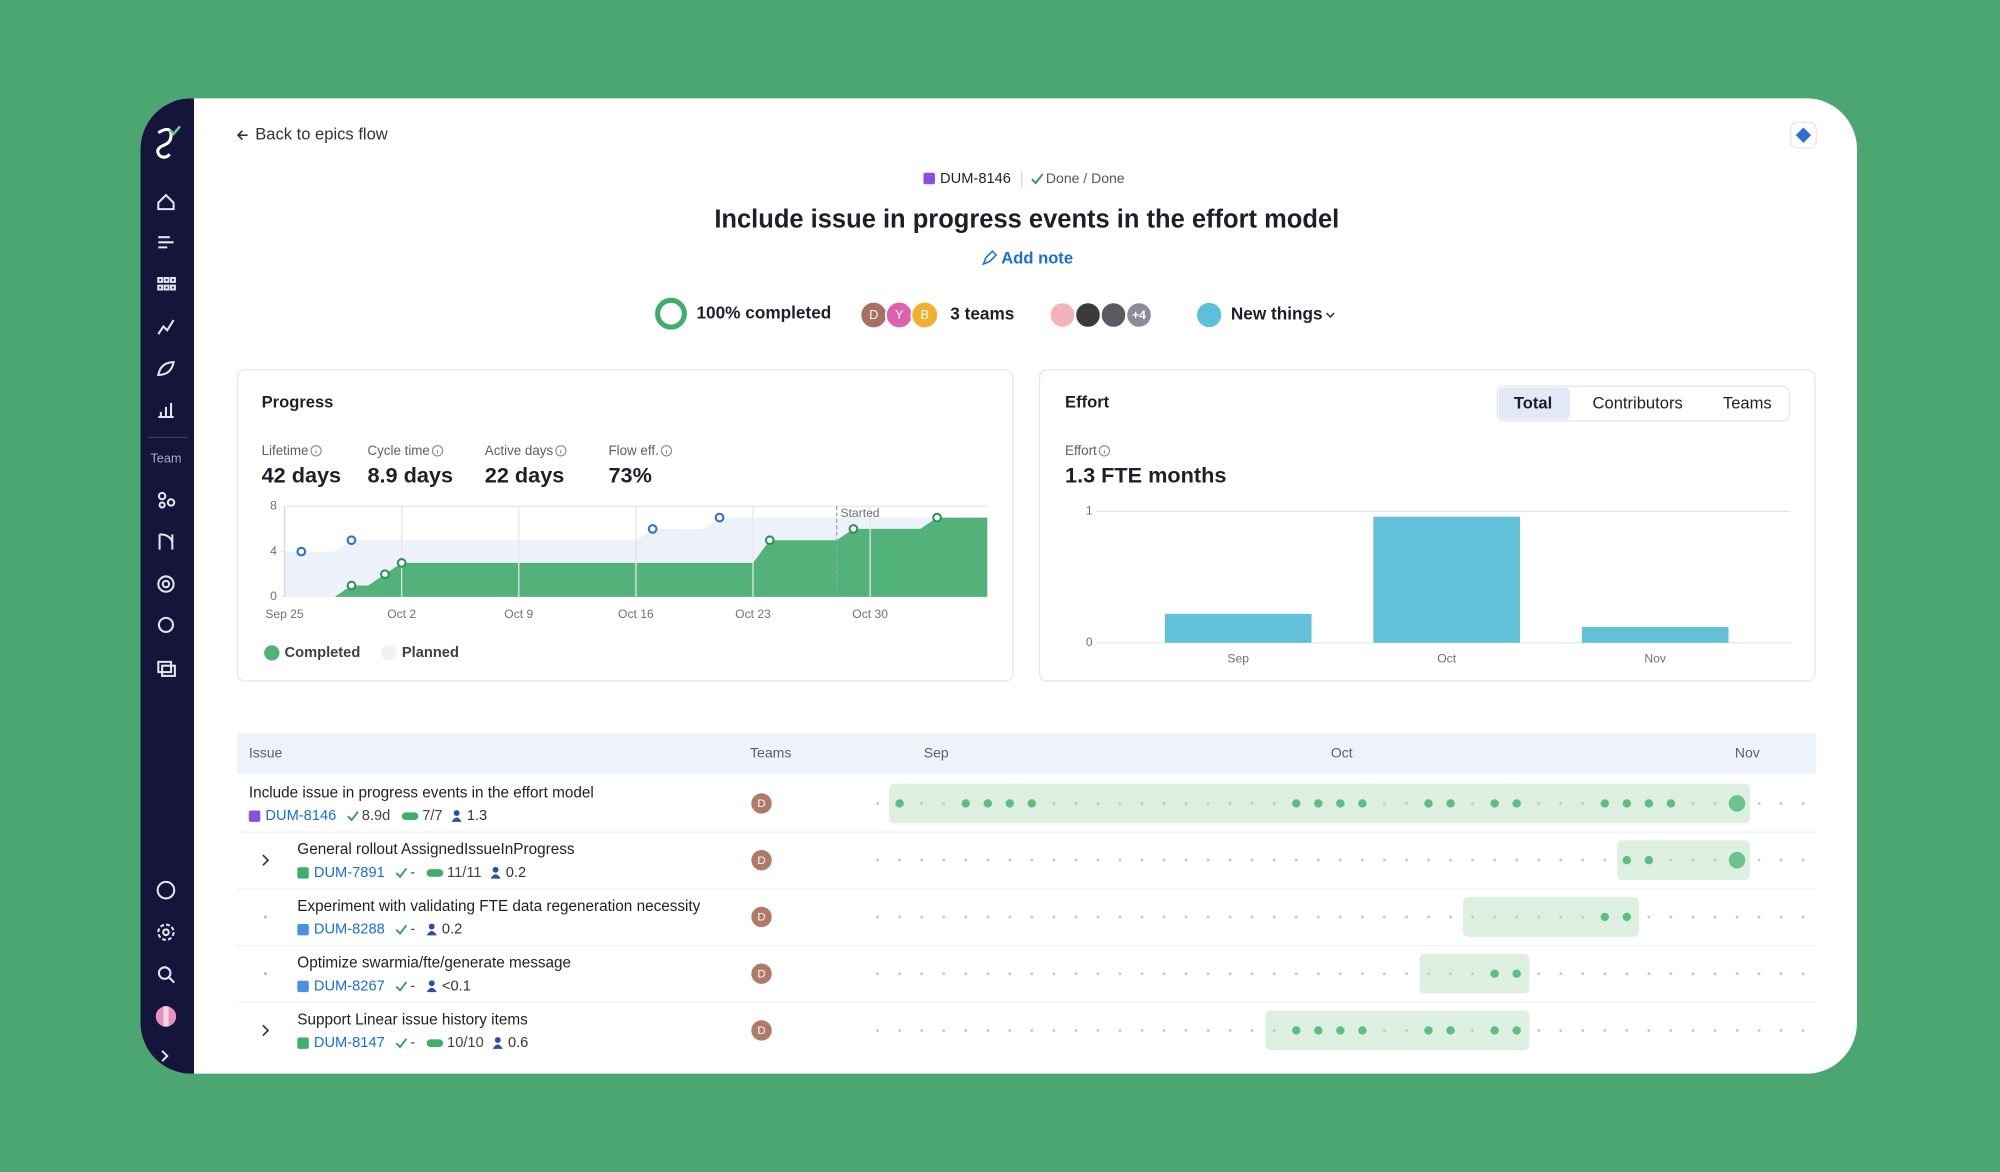  What do you see at coordinates (516, 873) in the screenshot?
I see `effort: 0.2` at bounding box center [516, 873].